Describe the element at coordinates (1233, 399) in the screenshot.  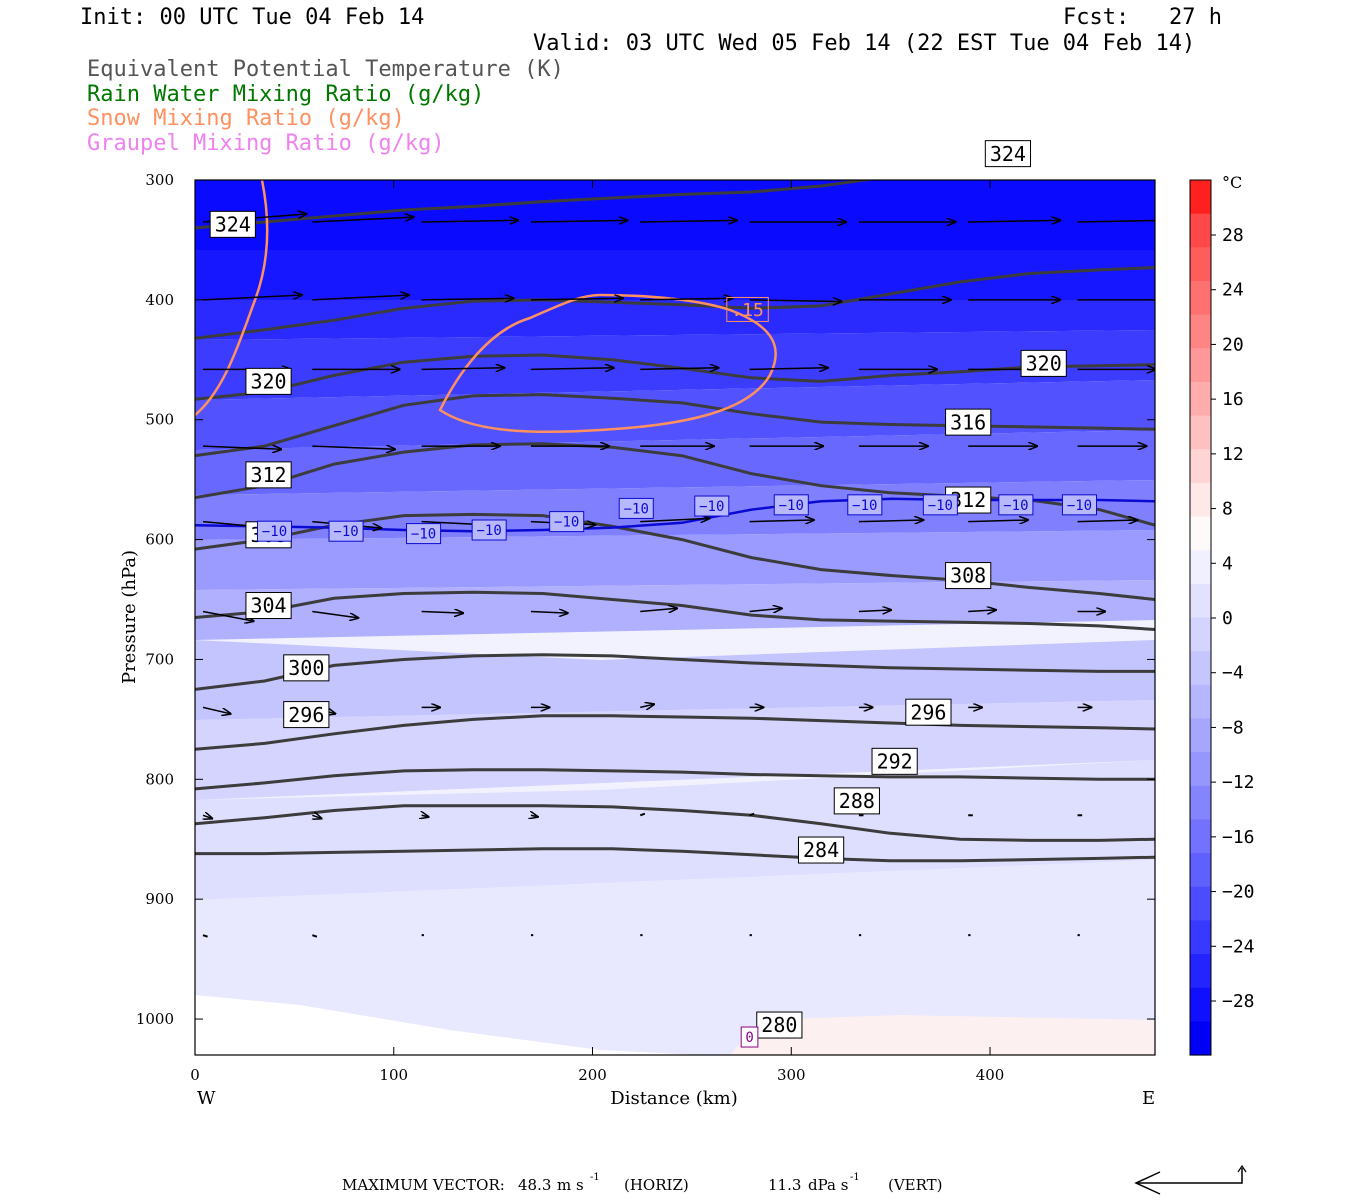
I see `colorbar-tick-label: 16` at that location.